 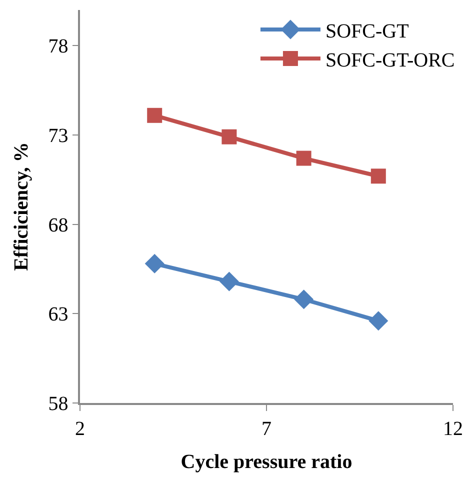 I want to click on x-axis-title: Cycle pressure ratio, so click(x=266, y=461).